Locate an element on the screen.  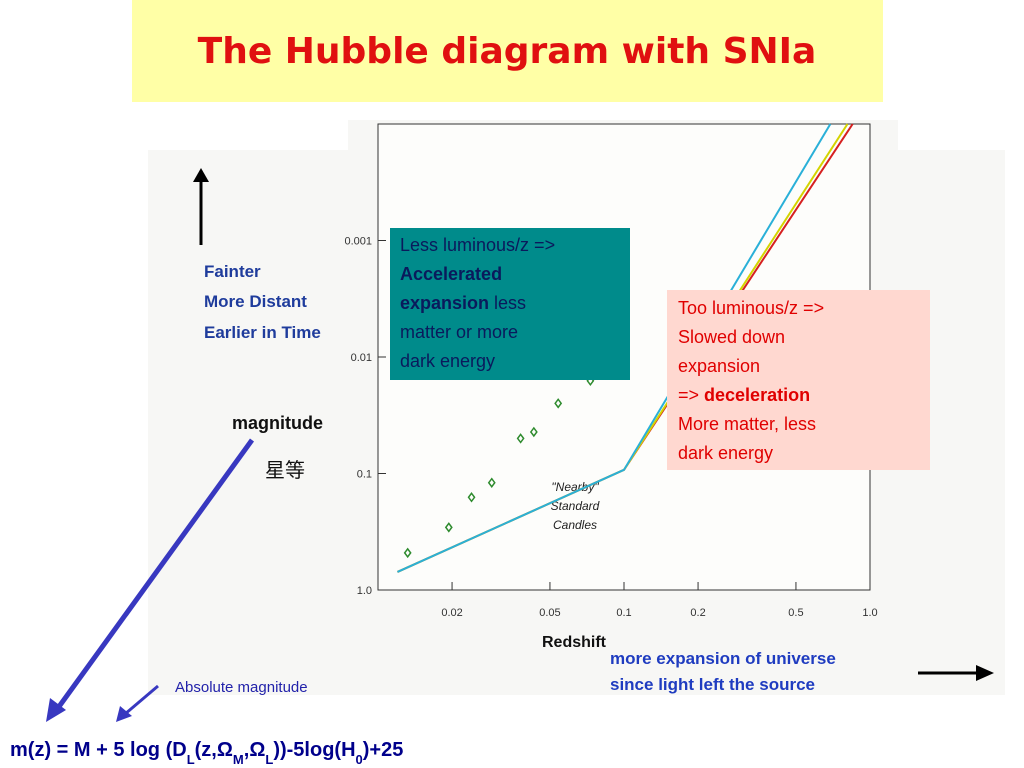
x-tick-label: 0.02 is located at coordinates (451, 613).